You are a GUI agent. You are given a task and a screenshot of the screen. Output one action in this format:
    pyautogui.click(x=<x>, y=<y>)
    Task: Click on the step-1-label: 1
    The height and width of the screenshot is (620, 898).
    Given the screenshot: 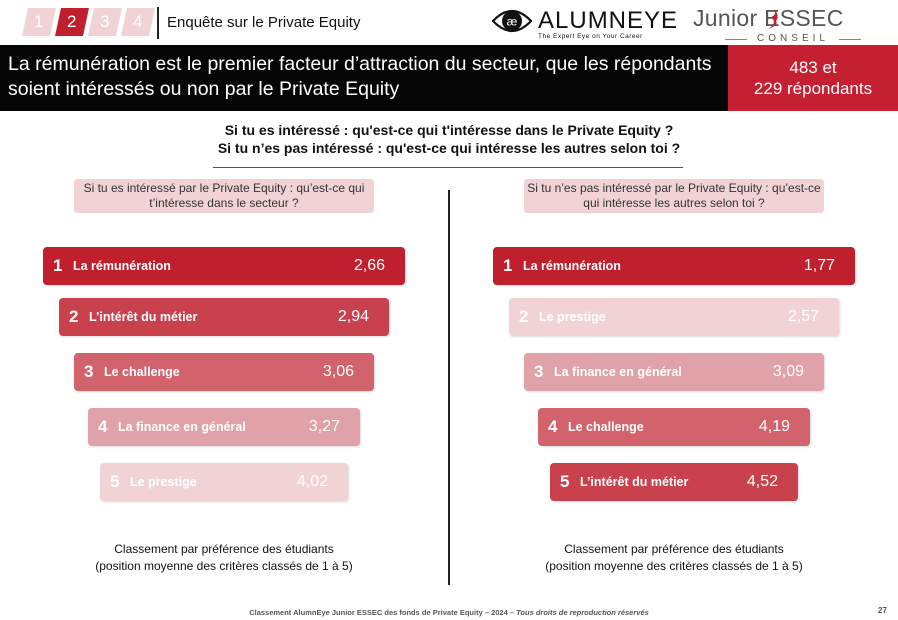 What is the action you would take?
    pyautogui.click(x=39, y=21)
    